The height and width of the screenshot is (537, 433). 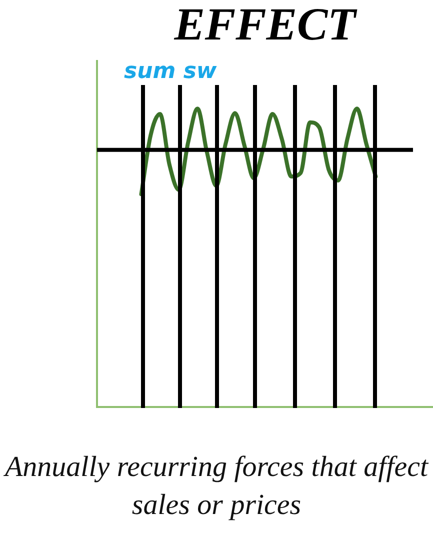 I want to click on text: Annually recurring forces that affect sales or prices, so click(x=216, y=486).